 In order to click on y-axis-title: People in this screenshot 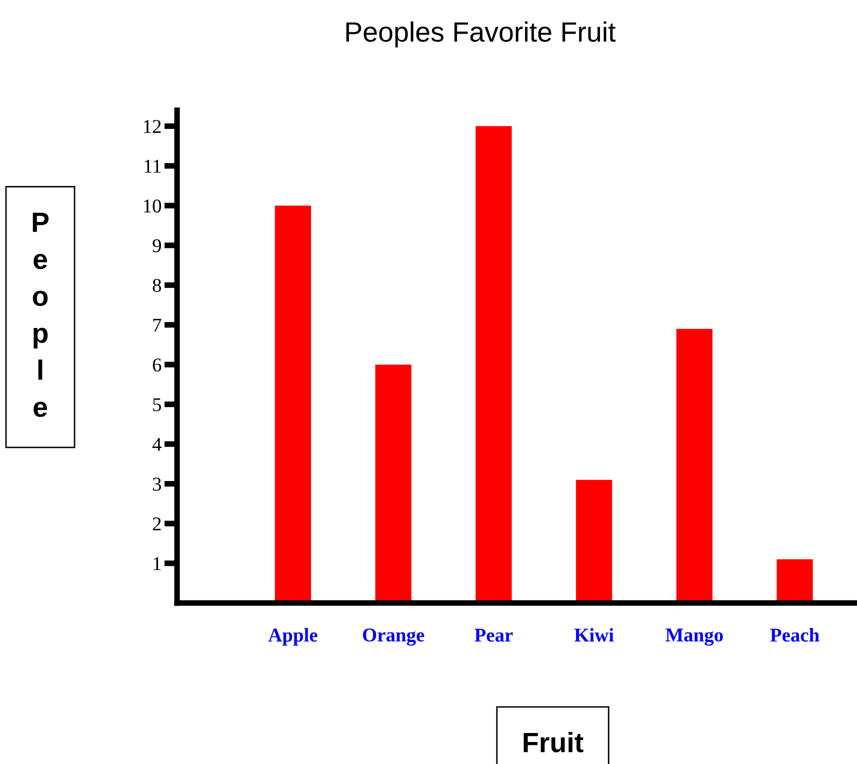, I will do `click(40, 314)`.